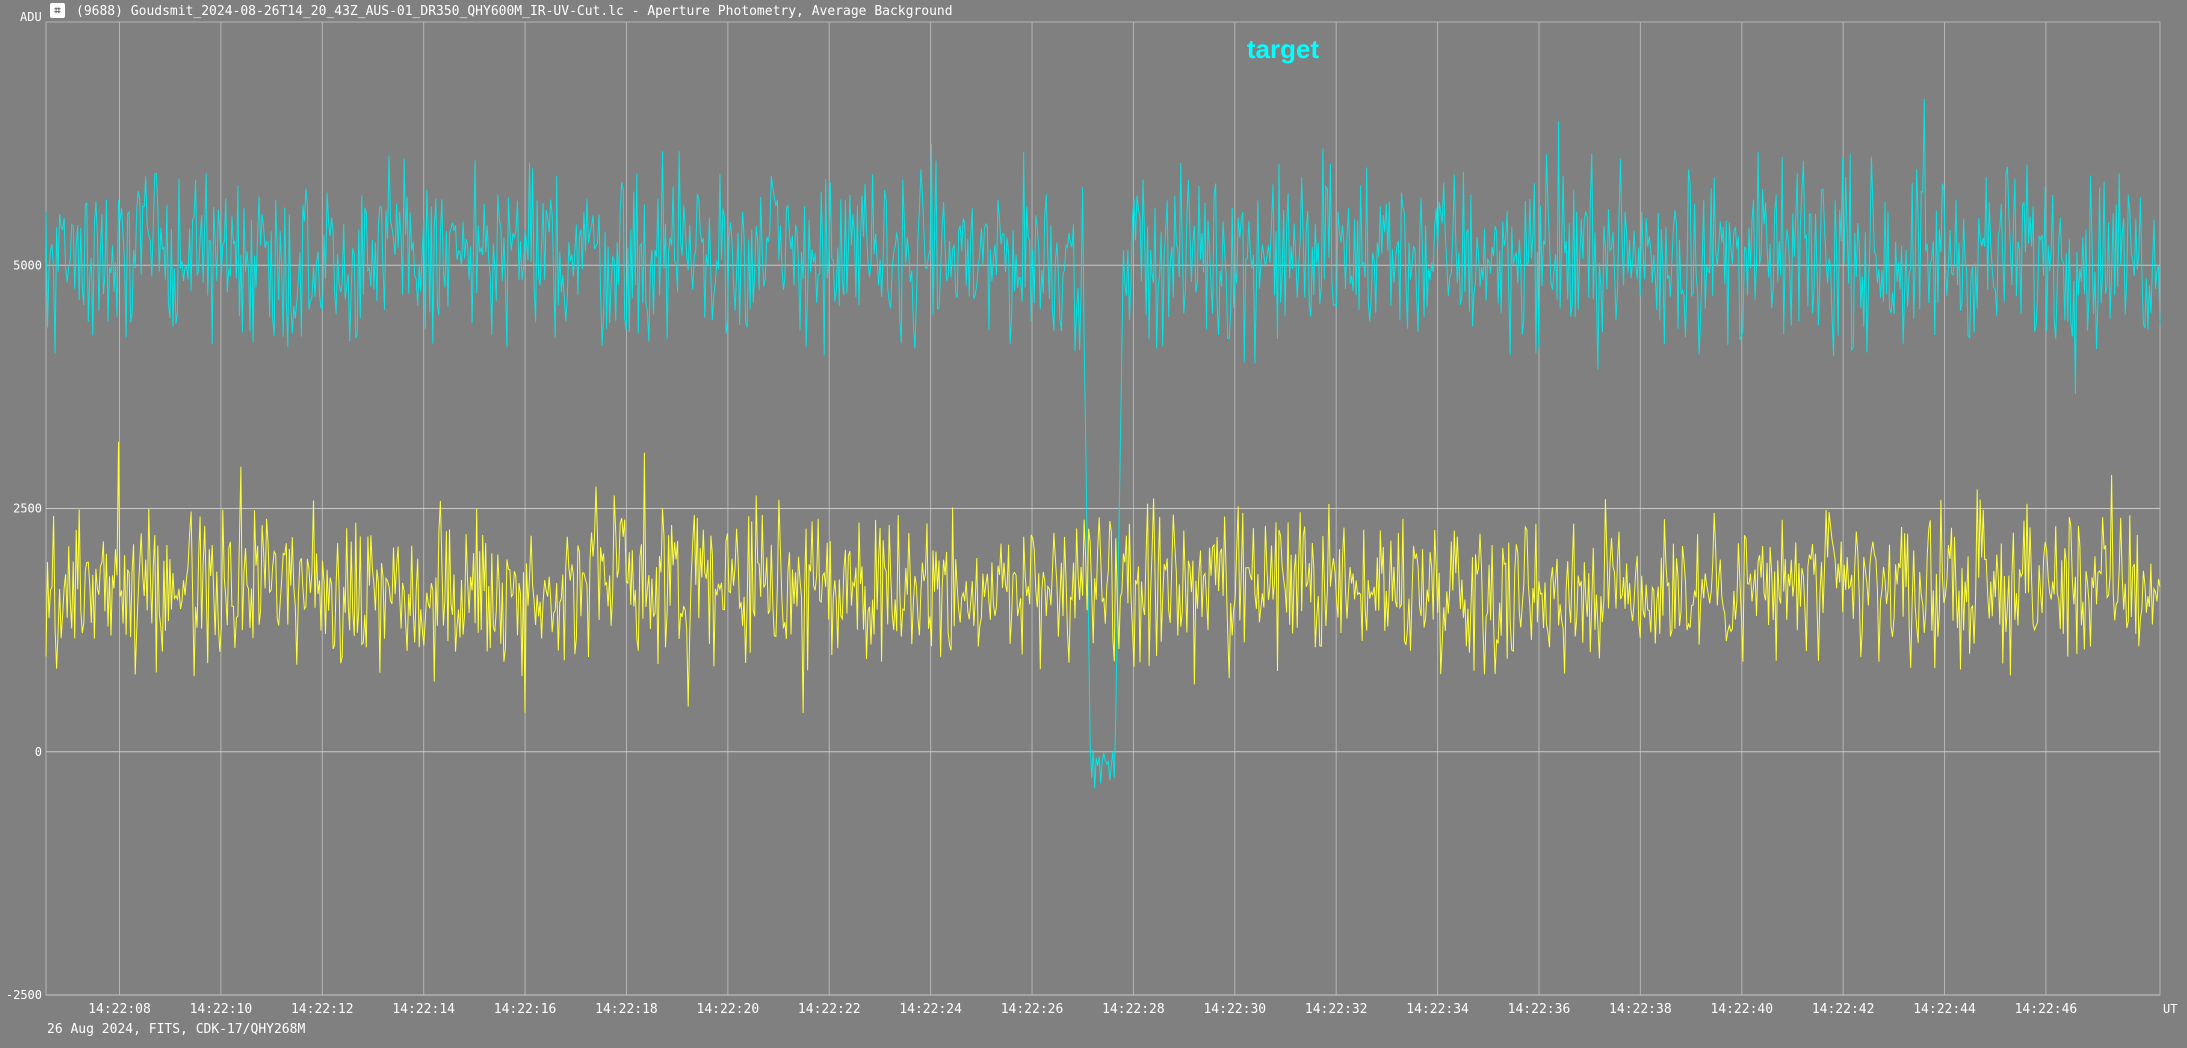  I want to click on x-tick-label: 14:22:24, so click(930, 1009).